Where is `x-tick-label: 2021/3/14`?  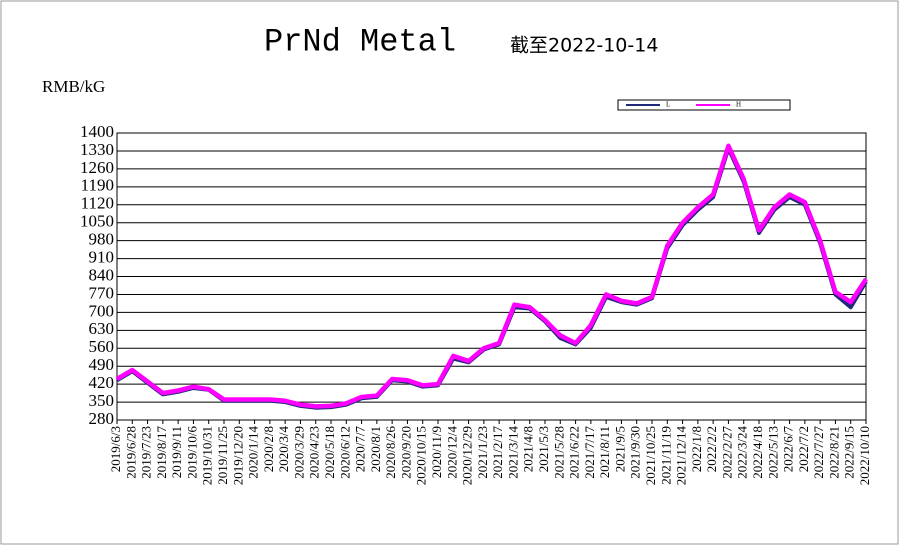
x-tick-label: 2021/3/14 is located at coordinates (512, 452).